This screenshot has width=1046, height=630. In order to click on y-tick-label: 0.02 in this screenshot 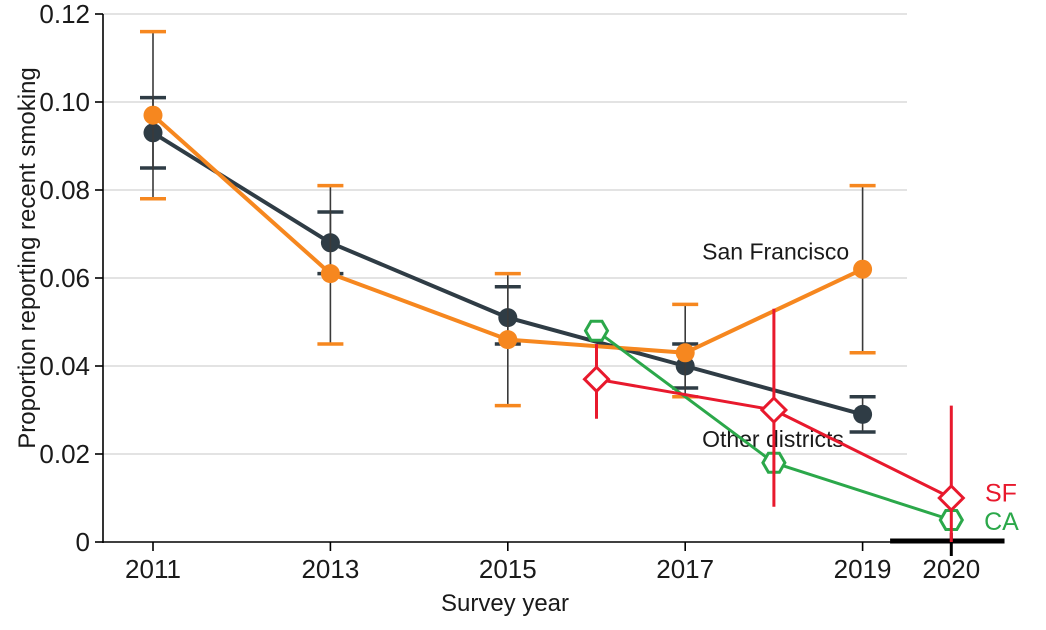, I will do `click(64, 454)`.